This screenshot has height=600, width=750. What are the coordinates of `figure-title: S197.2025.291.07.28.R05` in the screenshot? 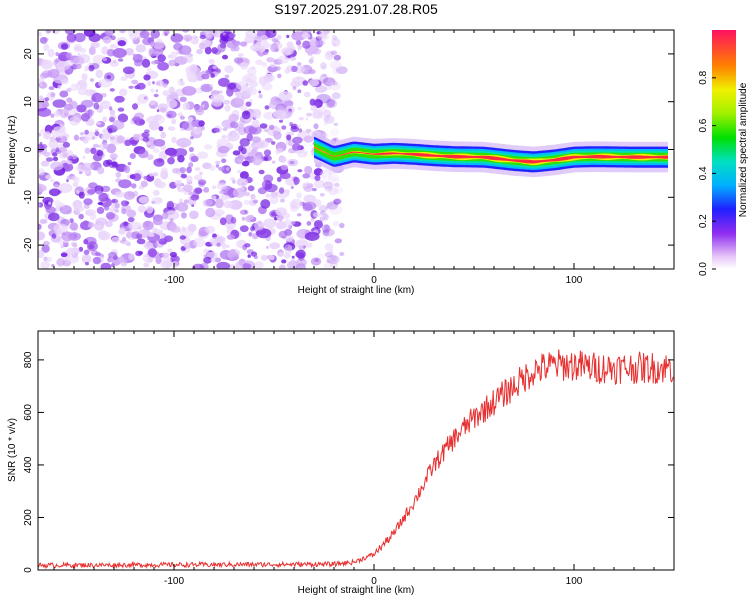 It's located at (356, 9).